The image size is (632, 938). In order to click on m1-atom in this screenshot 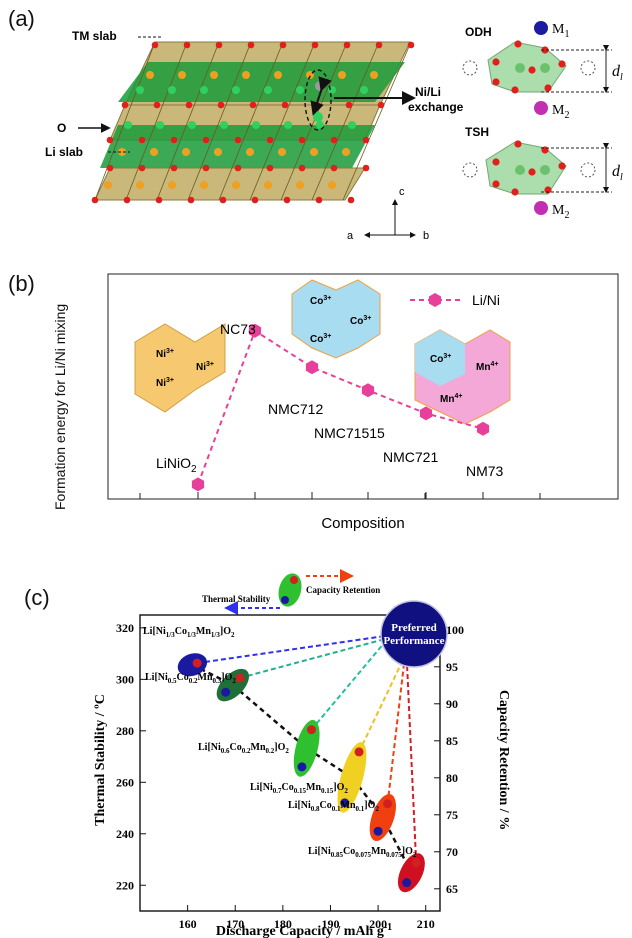, I will do `click(541, 28)`.